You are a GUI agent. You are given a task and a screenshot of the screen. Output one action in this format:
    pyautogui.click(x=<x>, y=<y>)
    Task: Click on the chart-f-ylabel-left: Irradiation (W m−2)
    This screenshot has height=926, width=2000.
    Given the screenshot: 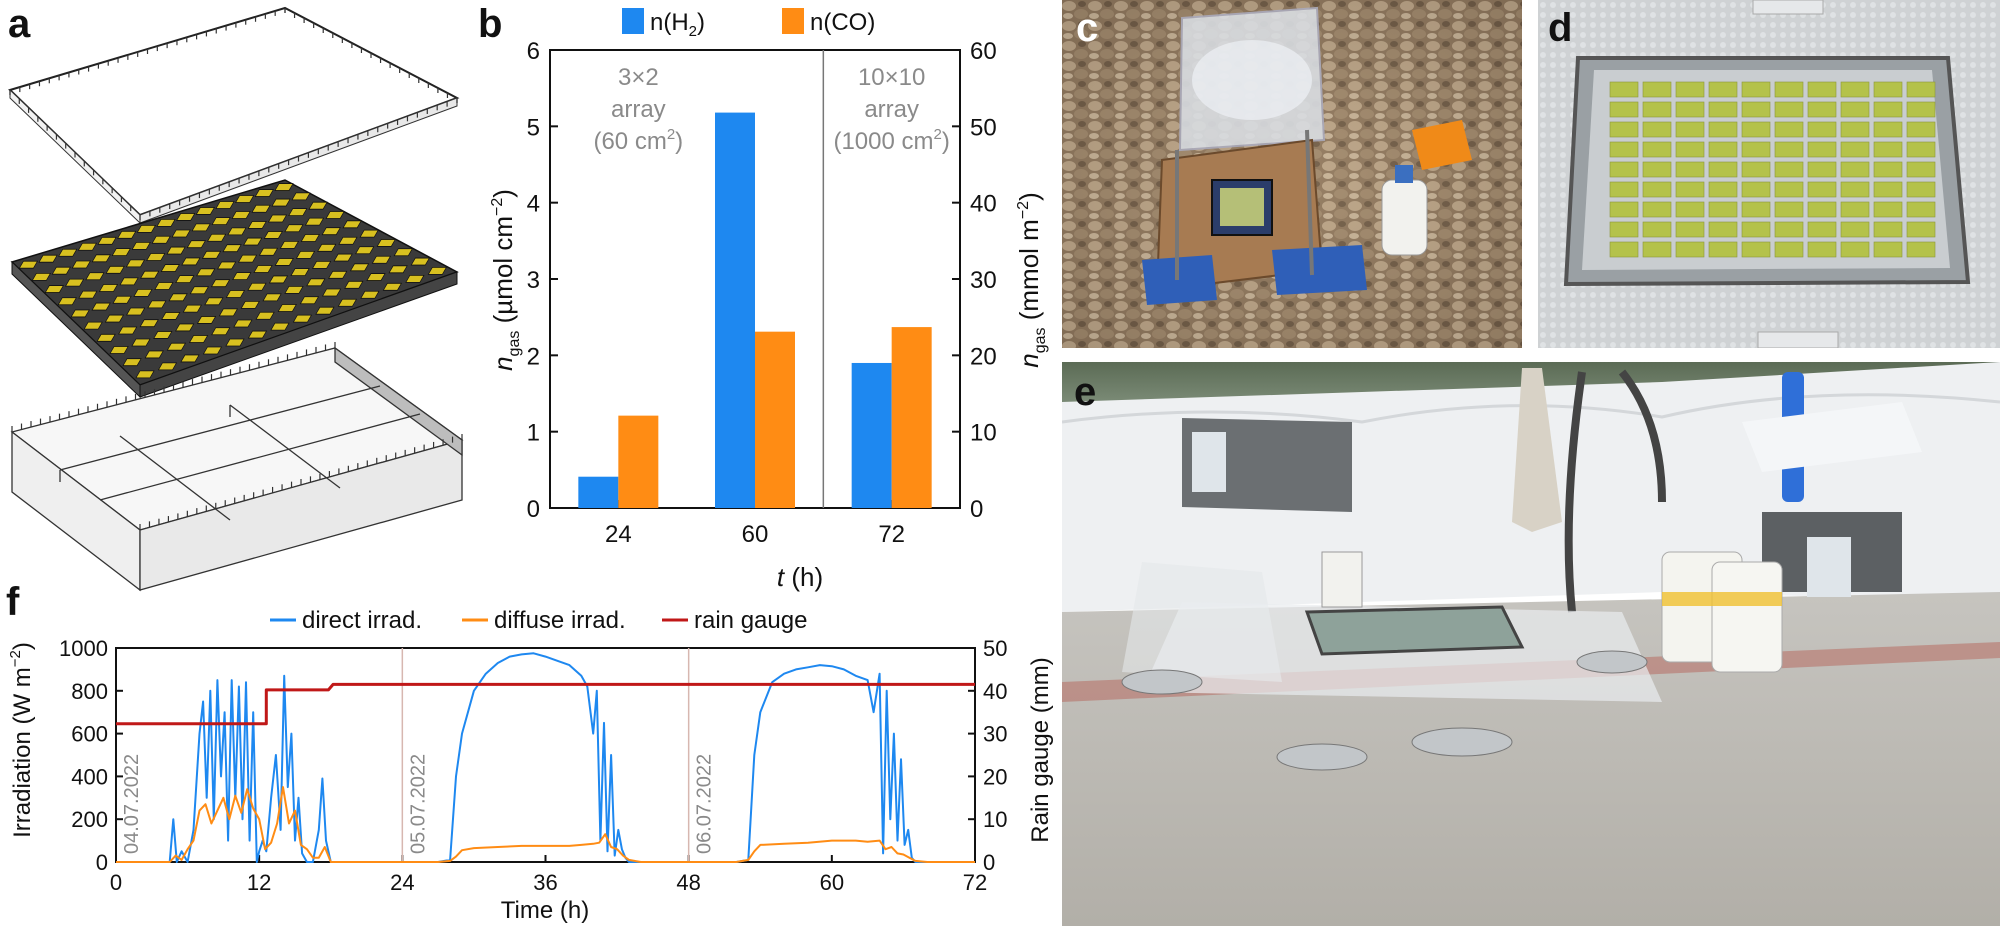 What is the action you would take?
    pyautogui.click(x=21, y=740)
    